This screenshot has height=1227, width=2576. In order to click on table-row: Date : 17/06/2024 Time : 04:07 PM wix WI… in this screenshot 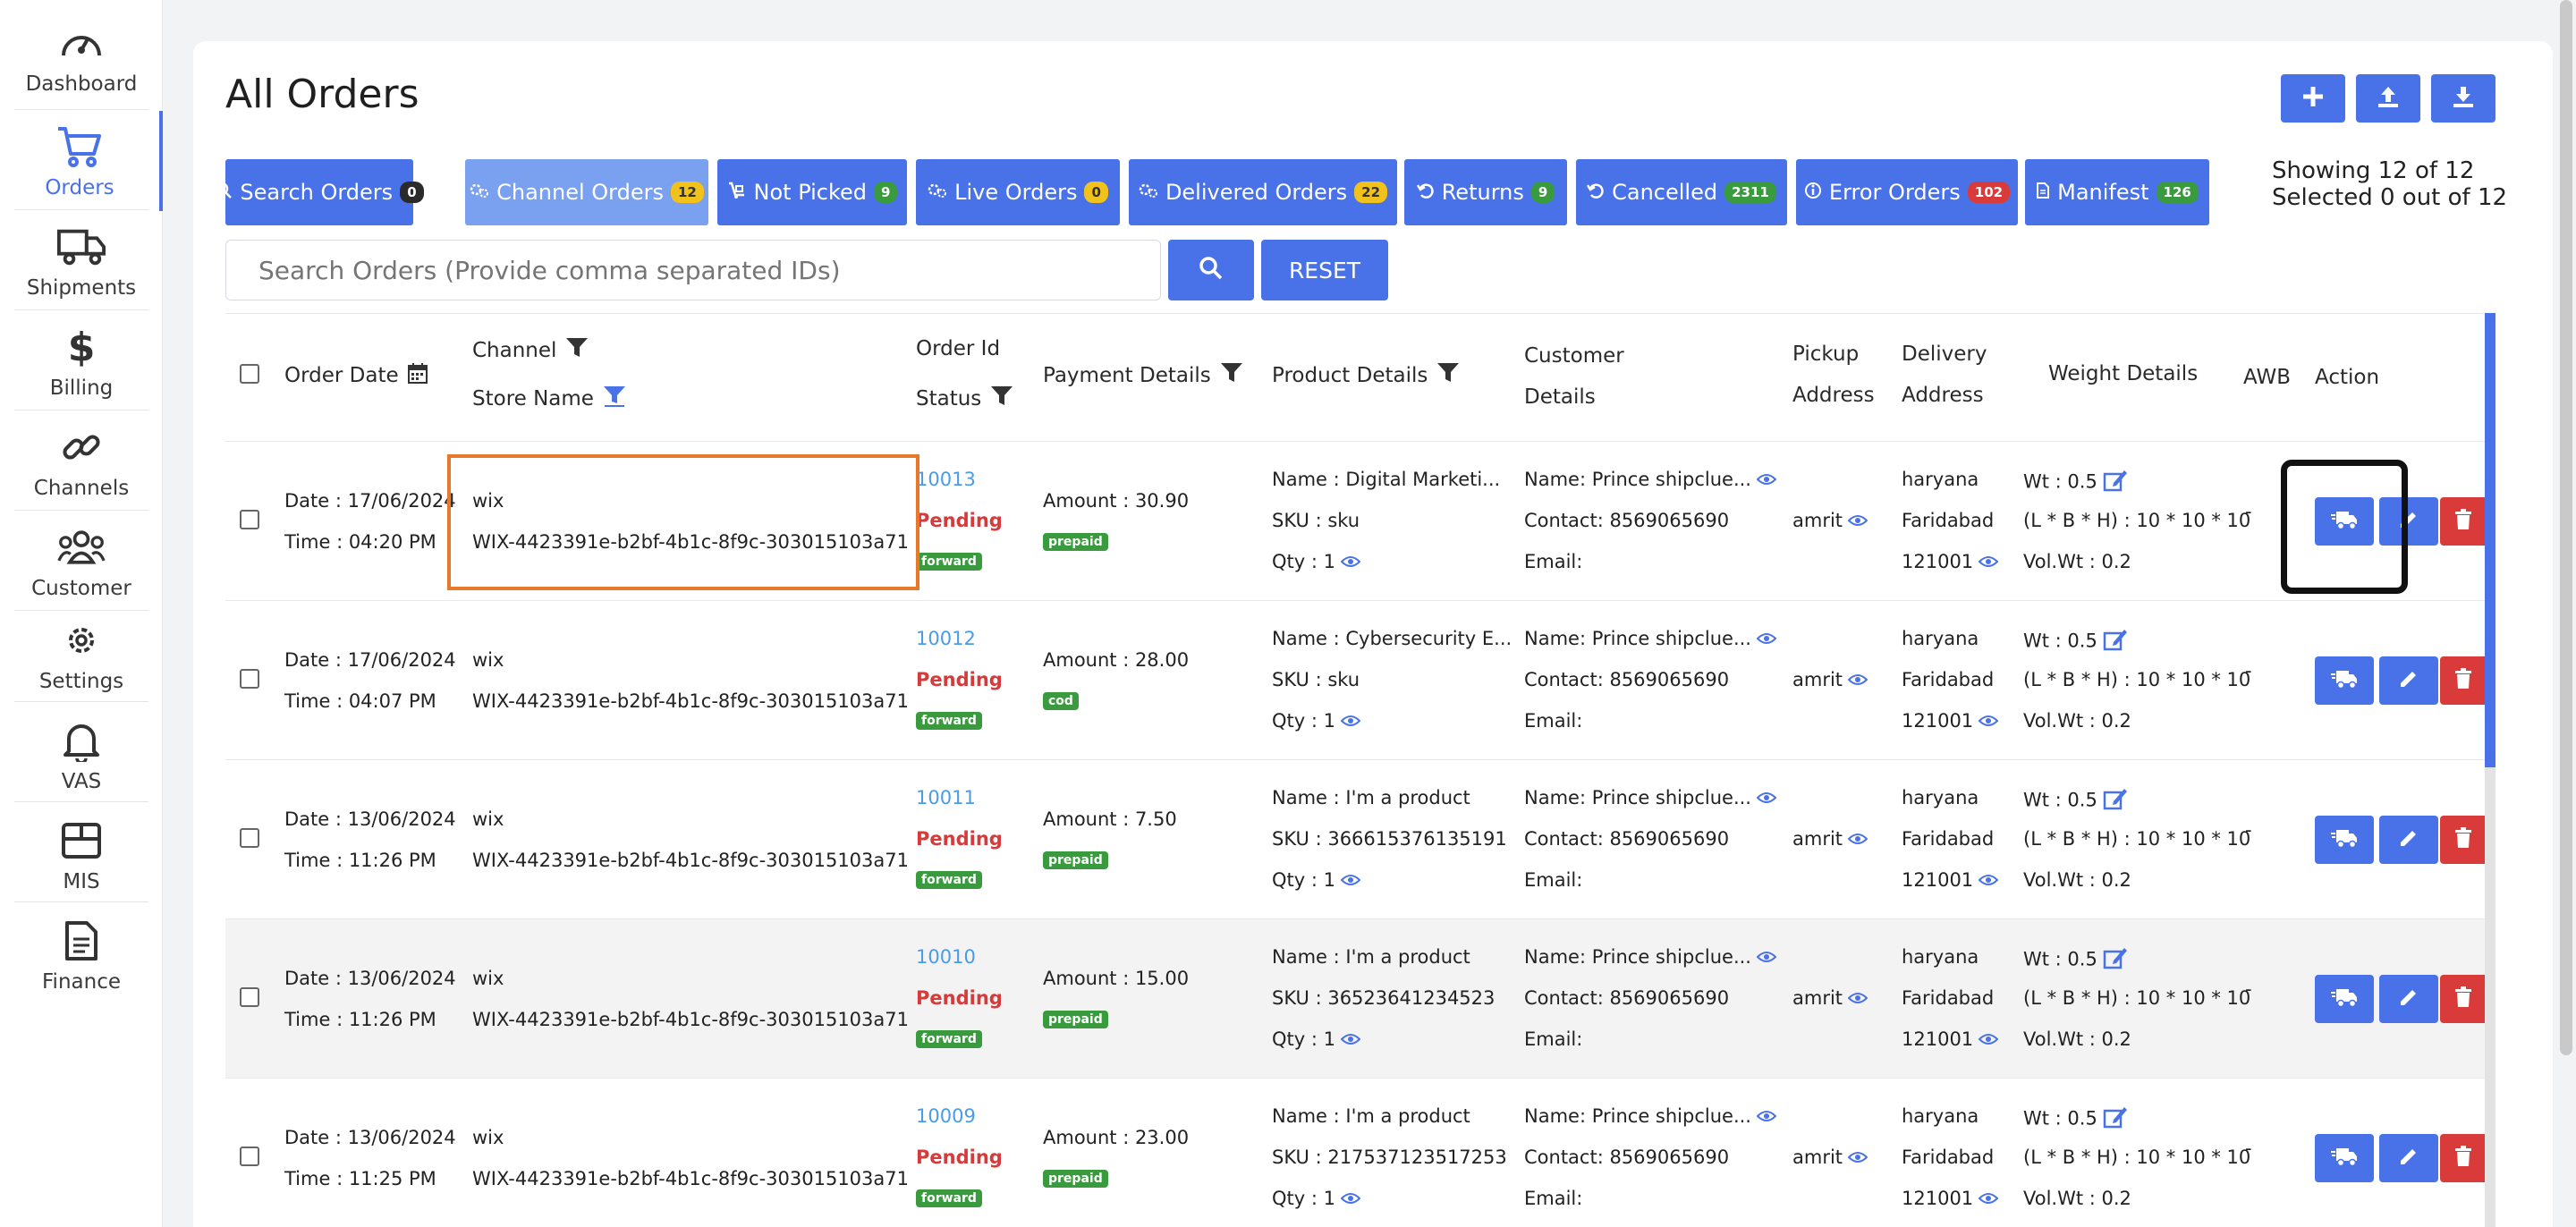, I will do `click(1356, 680)`.